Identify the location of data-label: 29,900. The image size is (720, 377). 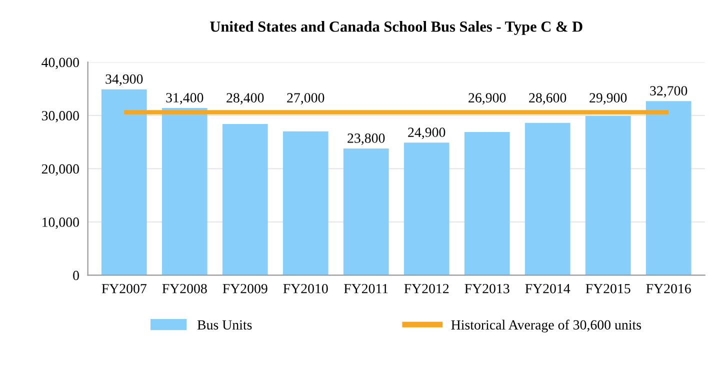
(608, 98).